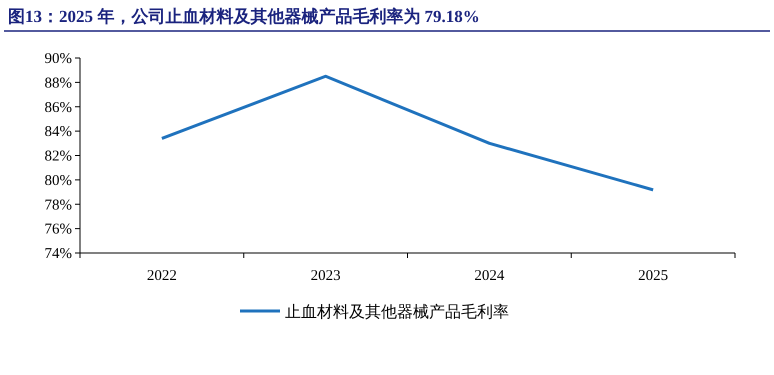 Image resolution: width=774 pixels, height=375 pixels. Describe the element at coordinates (489, 276) in the screenshot. I see `x-tick-label: 2024` at that location.